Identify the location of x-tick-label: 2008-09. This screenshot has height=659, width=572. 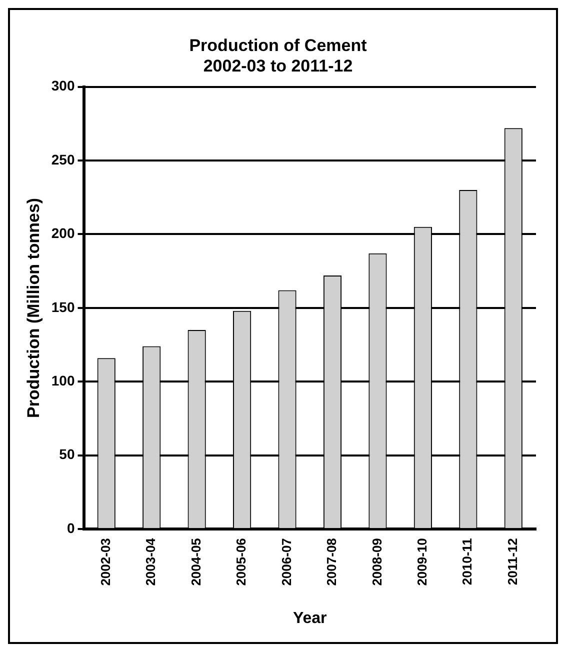
(376, 562).